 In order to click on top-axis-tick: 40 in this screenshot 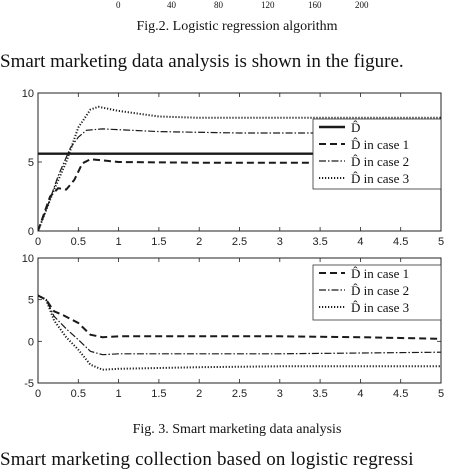, I will do `click(171, 5)`.